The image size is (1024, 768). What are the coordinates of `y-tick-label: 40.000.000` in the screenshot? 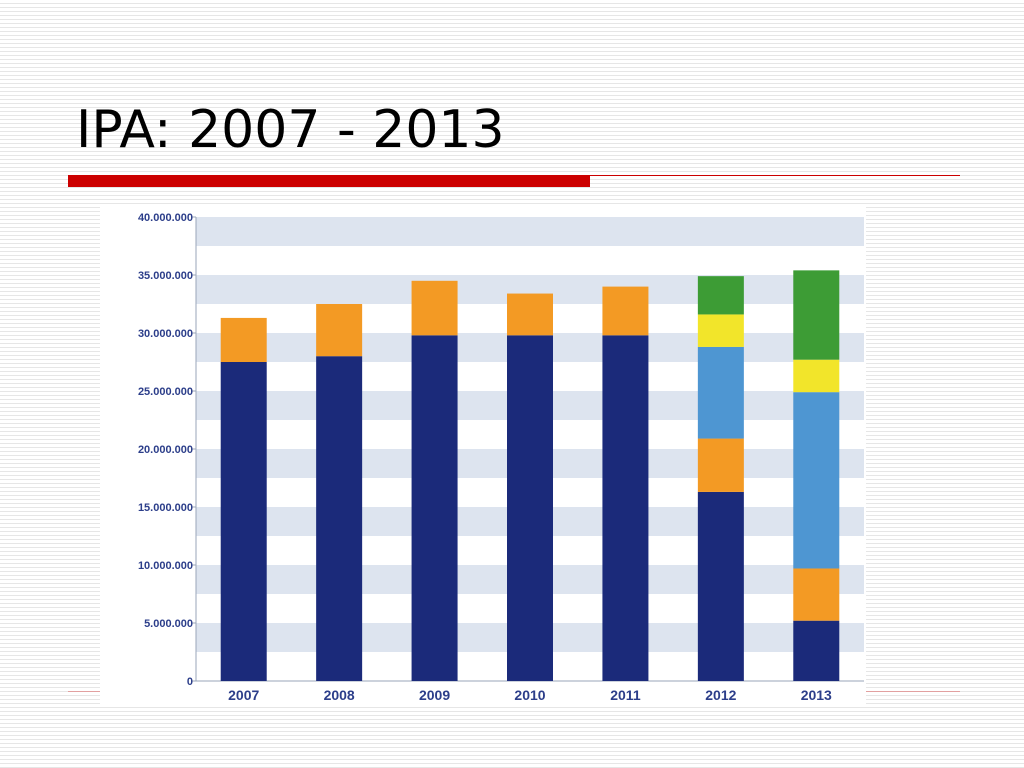 It's located at (165, 218).